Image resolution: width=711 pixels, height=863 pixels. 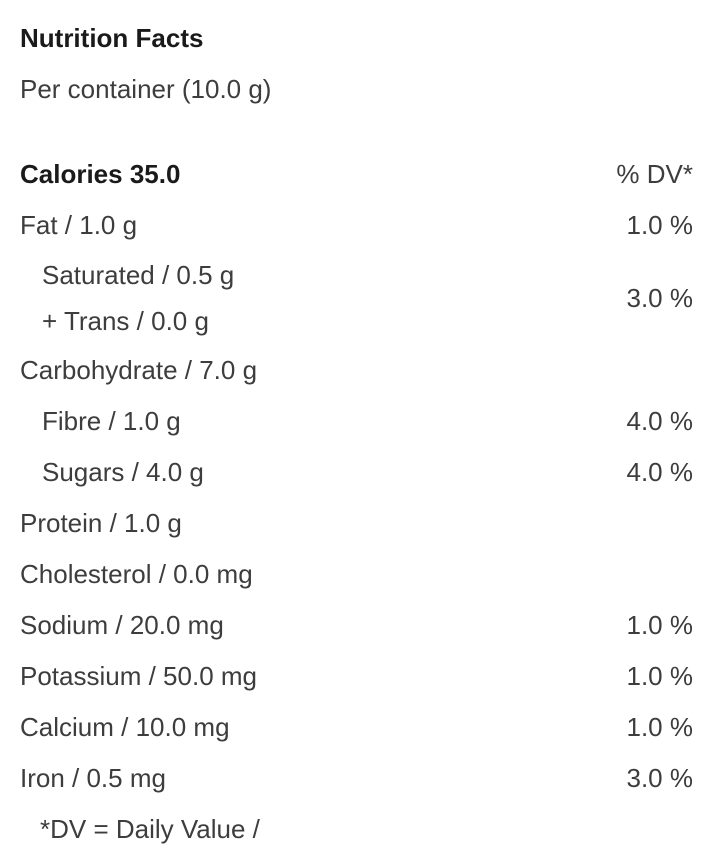 What do you see at coordinates (356, 225) in the screenshot?
I see `nutrient-row-fat: Fat / 1.0 g 1.0 %` at bounding box center [356, 225].